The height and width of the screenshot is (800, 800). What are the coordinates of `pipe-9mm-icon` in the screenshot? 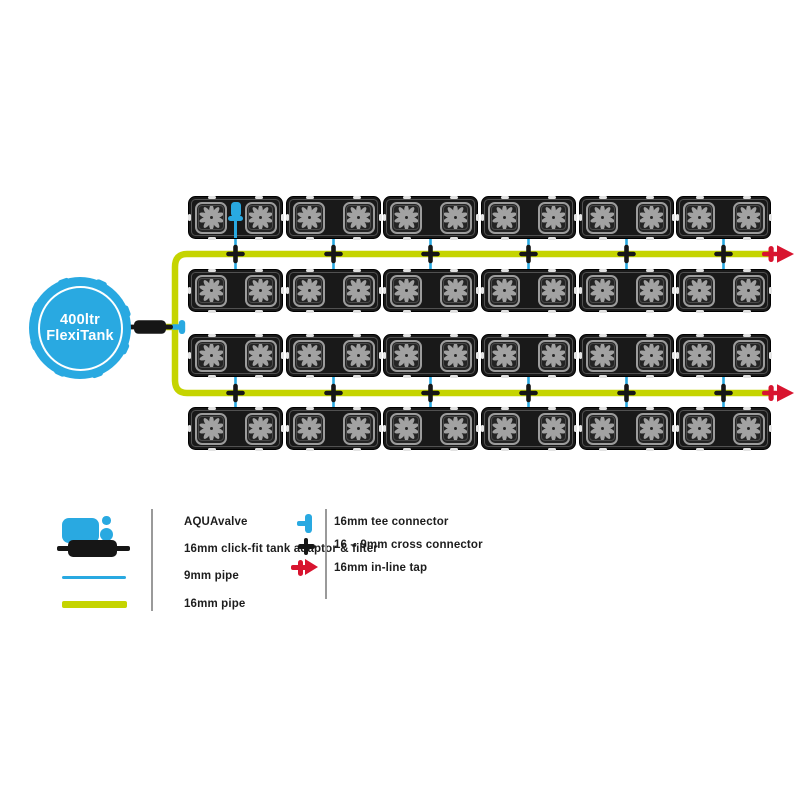 It's located at (94, 577).